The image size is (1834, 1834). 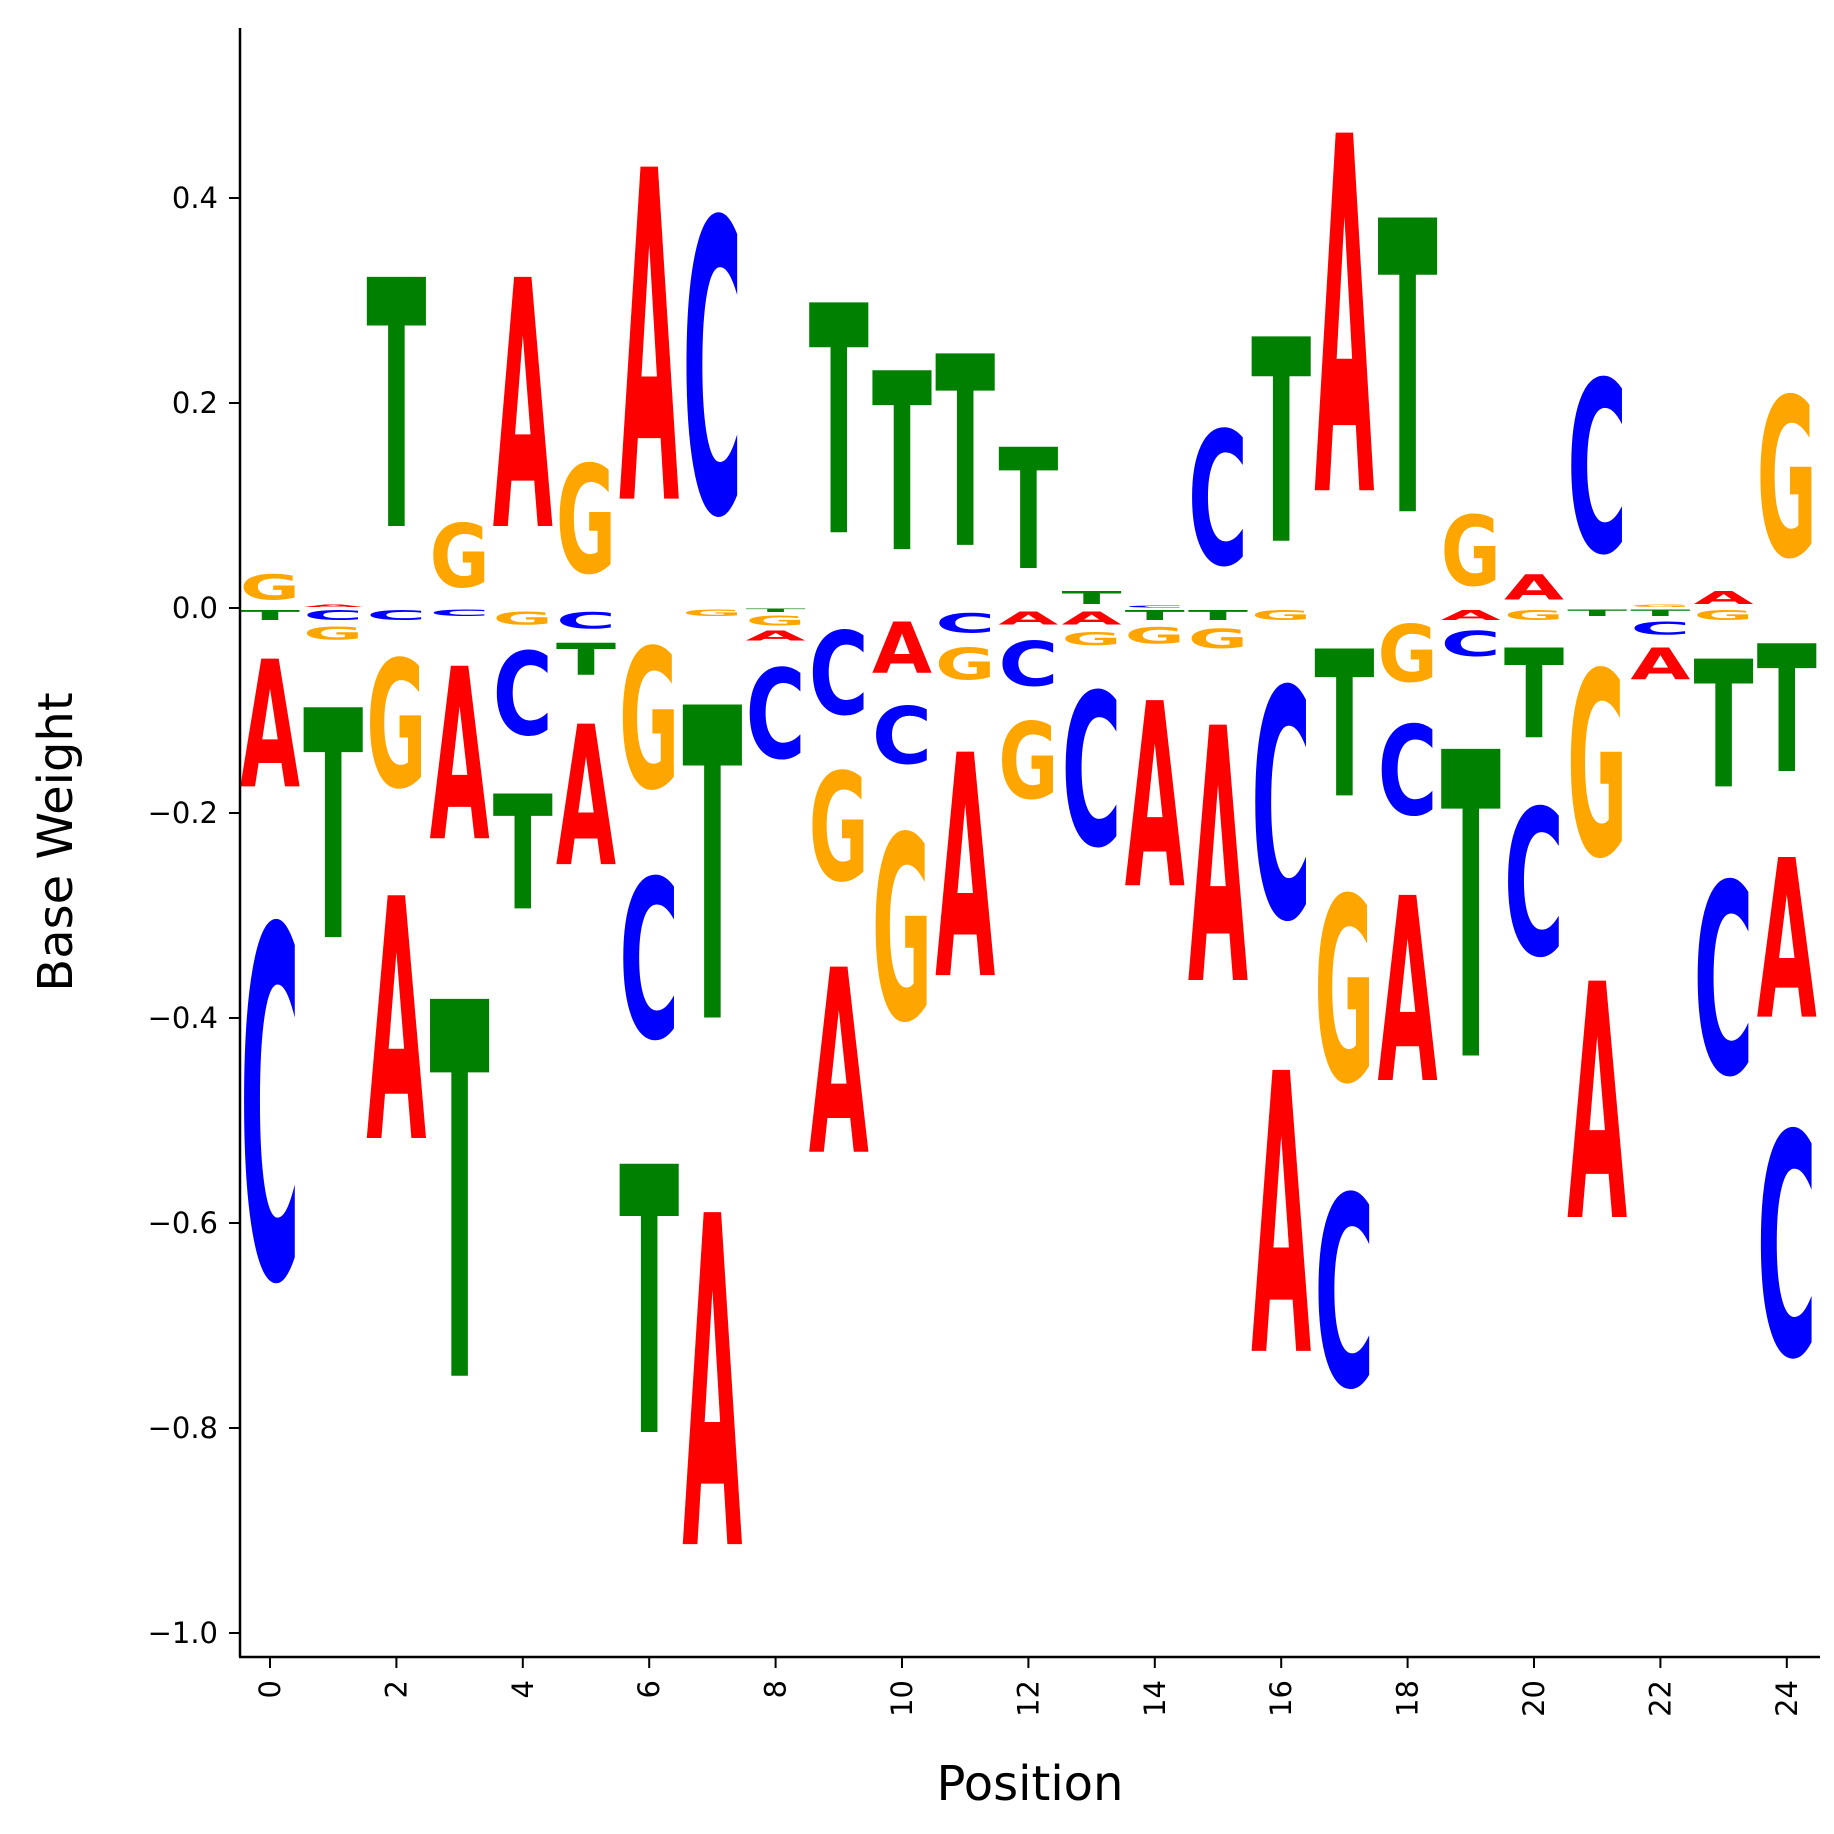 What do you see at coordinates (195, 608) in the screenshot?
I see `y-tick-label: 0.0` at bounding box center [195, 608].